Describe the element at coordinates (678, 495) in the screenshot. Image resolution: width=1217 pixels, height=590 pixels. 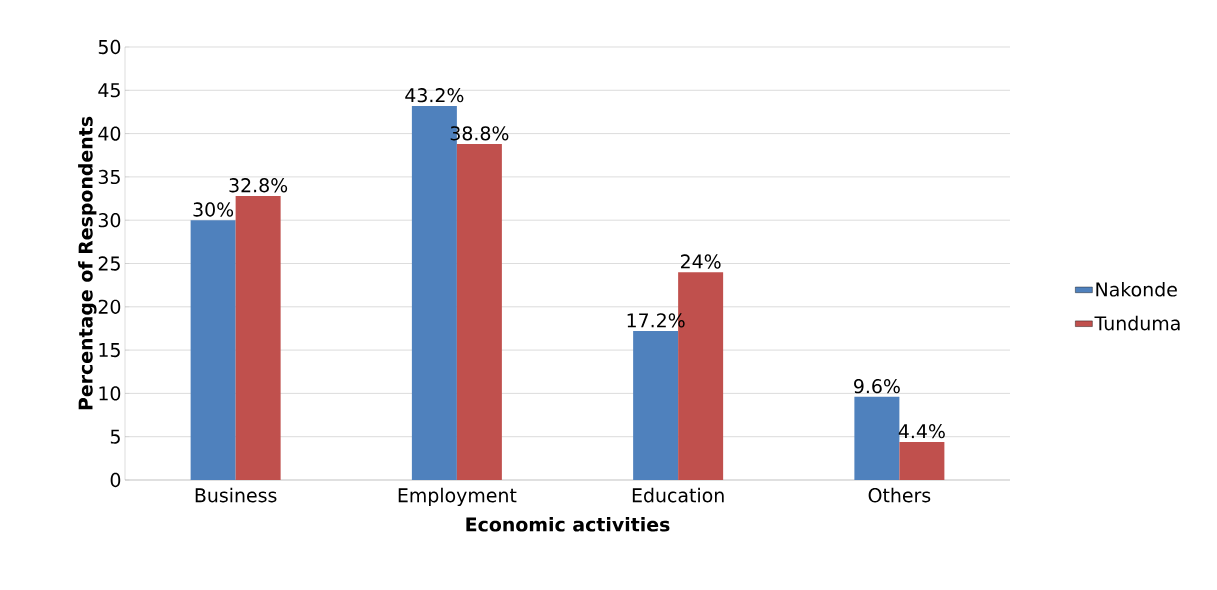
I see `x-tick-label: Education` at that location.